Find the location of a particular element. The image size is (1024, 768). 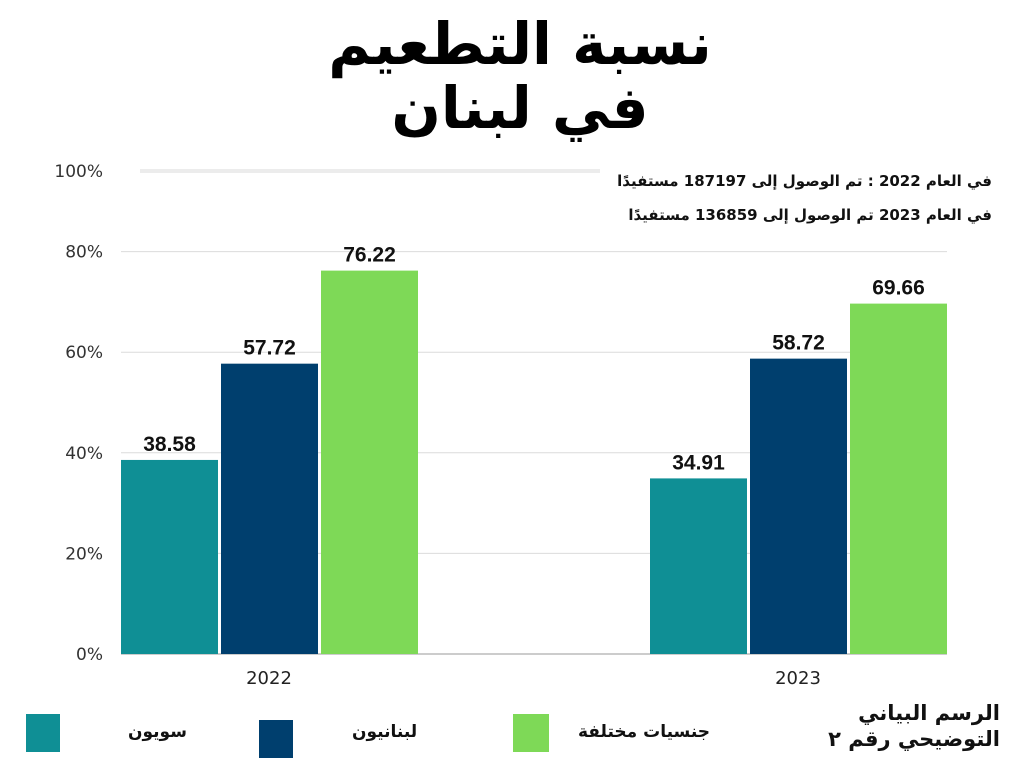

legend-swatch-lebanese is located at coordinates (276, 739).